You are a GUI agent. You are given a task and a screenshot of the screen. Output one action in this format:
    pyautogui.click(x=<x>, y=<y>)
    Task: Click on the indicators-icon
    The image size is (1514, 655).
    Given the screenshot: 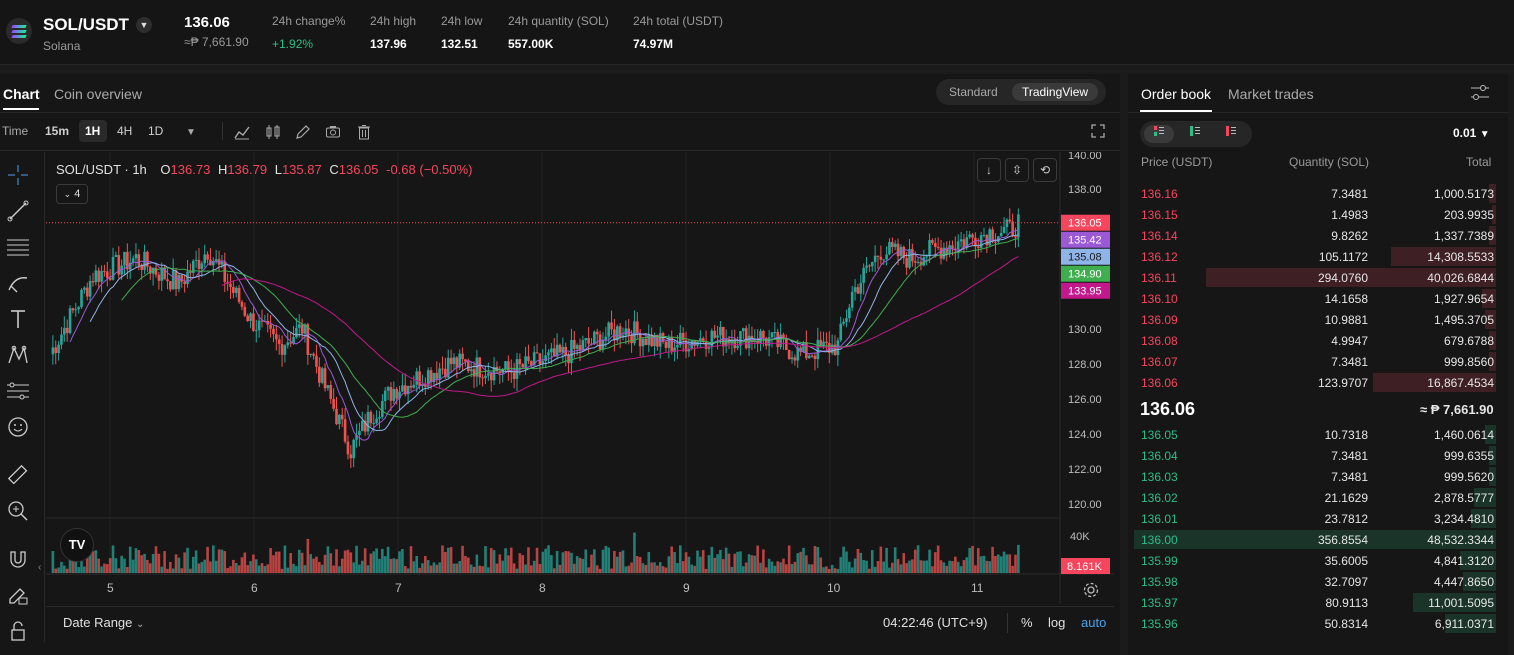 What is the action you would take?
    pyautogui.click(x=242, y=133)
    